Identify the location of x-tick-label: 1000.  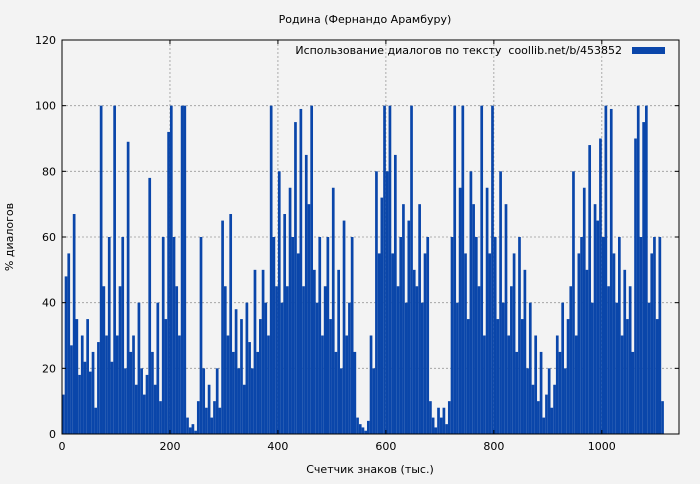
(602, 446).